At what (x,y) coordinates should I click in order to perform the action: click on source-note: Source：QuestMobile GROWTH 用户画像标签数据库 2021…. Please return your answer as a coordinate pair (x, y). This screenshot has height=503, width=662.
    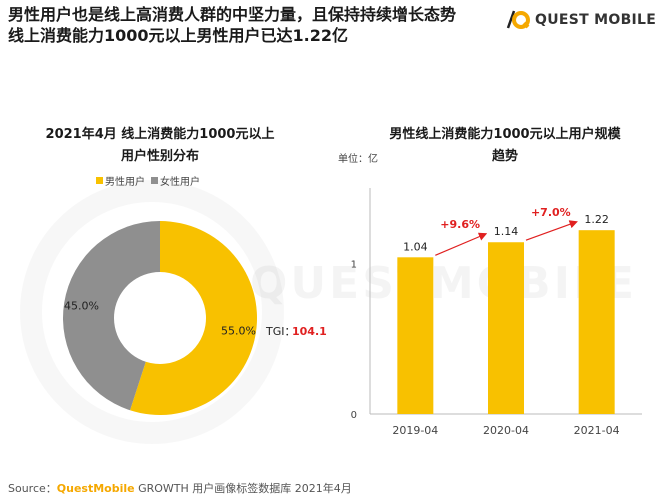
    Looking at the image, I should click on (180, 488).